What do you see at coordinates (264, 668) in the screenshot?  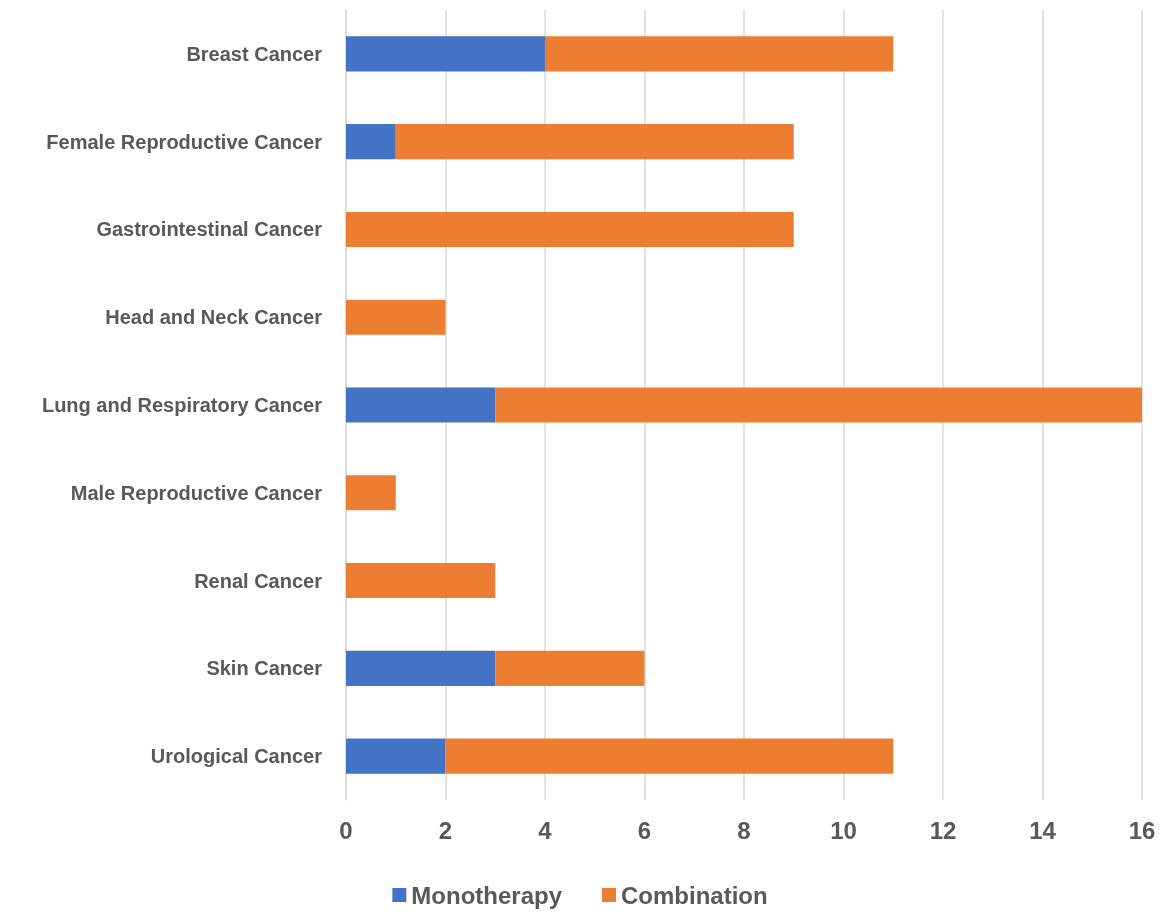 I see `y-tick-label: Skin Cancer` at bounding box center [264, 668].